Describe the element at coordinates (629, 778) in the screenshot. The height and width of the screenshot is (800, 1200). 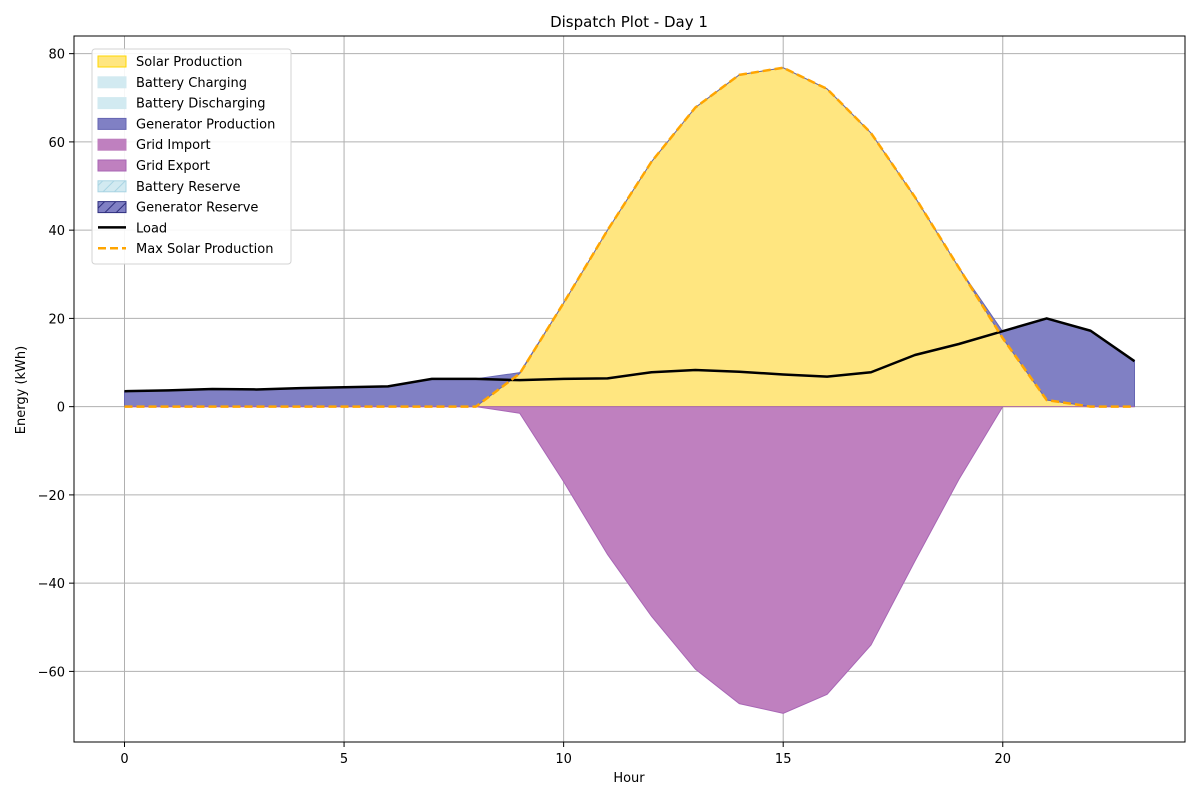
I see `x-axis-label: Hour` at that location.